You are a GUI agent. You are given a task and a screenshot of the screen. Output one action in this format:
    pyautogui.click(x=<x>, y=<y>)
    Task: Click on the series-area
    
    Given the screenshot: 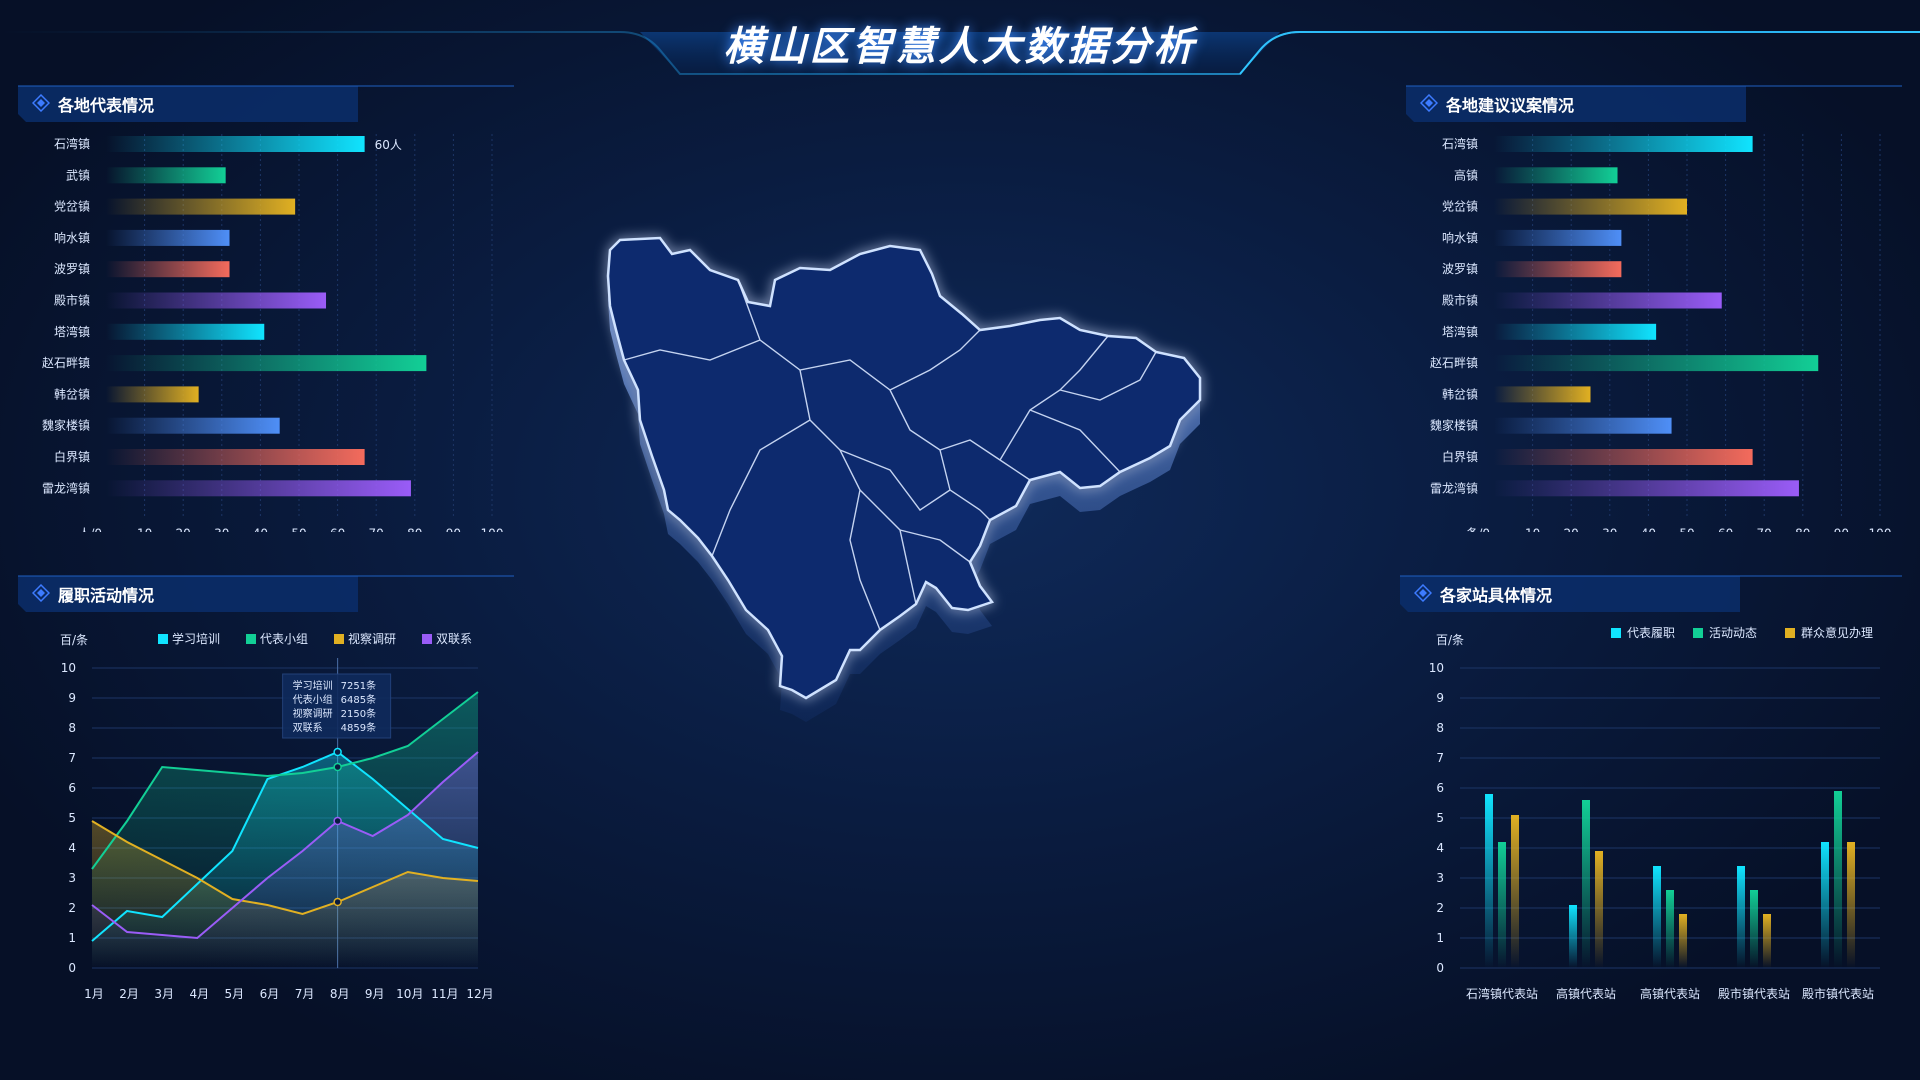 What is the action you would take?
    pyautogui.click(x=285, y=860)
    